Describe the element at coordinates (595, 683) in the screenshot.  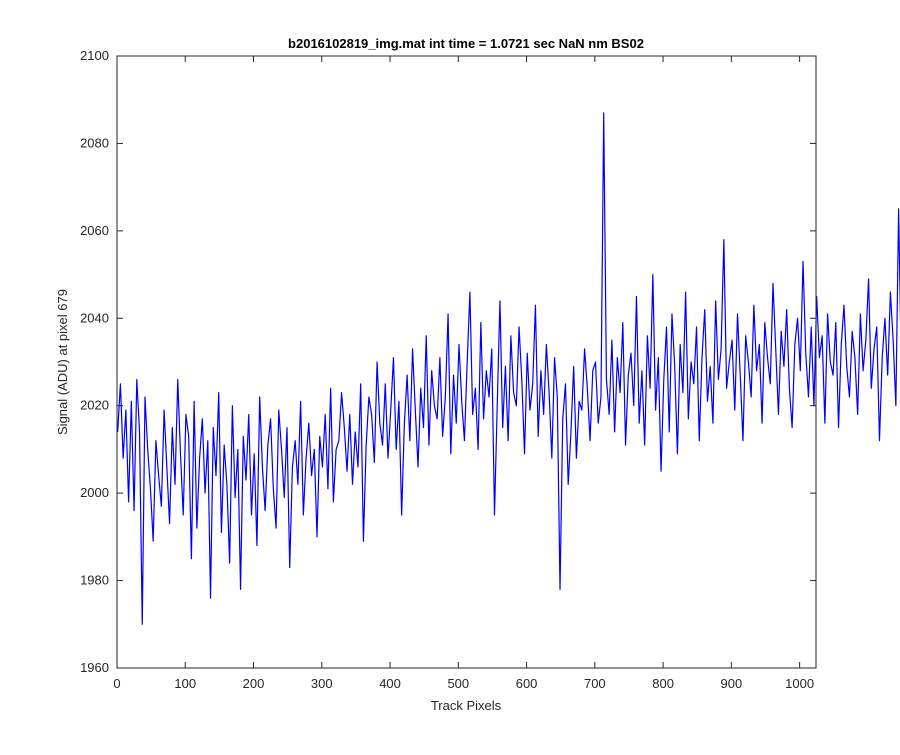
I see `x-tick-label: 700` at that location.